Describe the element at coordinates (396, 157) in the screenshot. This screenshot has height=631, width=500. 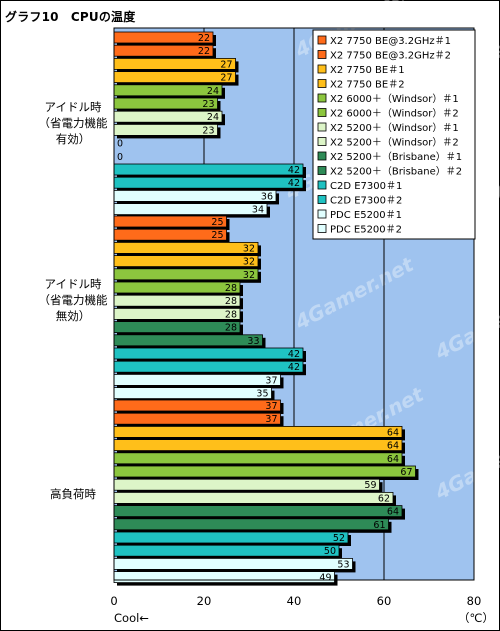
I see `legend-entry: X2 5200＋（Brisbane）＃1` at that location.